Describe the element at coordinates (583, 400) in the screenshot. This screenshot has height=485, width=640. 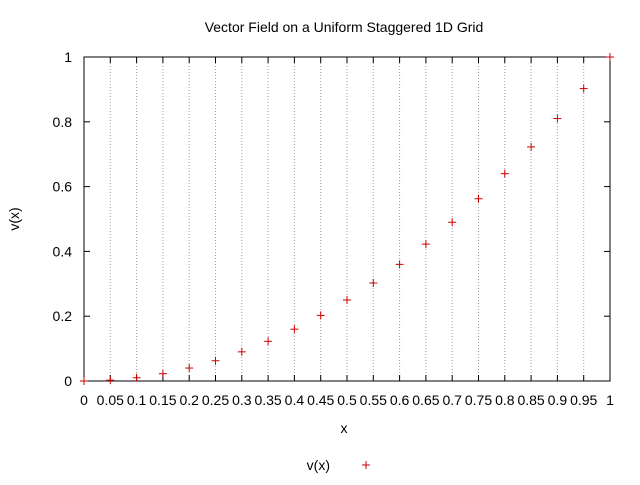
I see `x-tick-label: 0.95` at that location.